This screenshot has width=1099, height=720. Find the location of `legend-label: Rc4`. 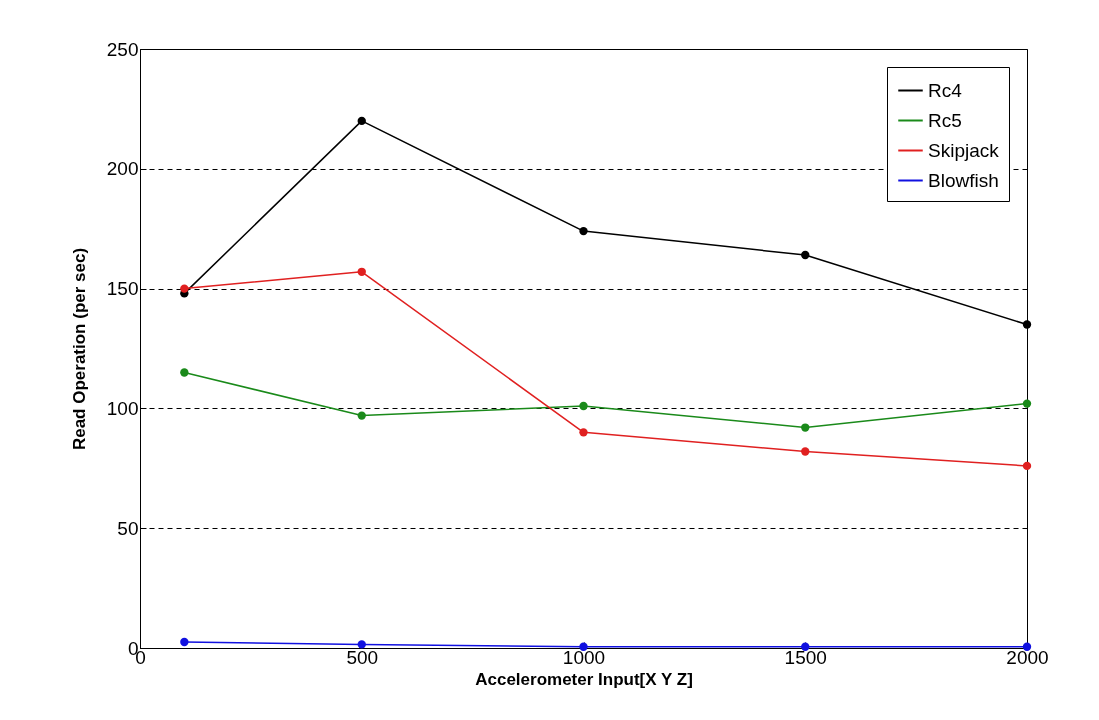

legend-label: Rc4 is located at coordinates (945, 90).